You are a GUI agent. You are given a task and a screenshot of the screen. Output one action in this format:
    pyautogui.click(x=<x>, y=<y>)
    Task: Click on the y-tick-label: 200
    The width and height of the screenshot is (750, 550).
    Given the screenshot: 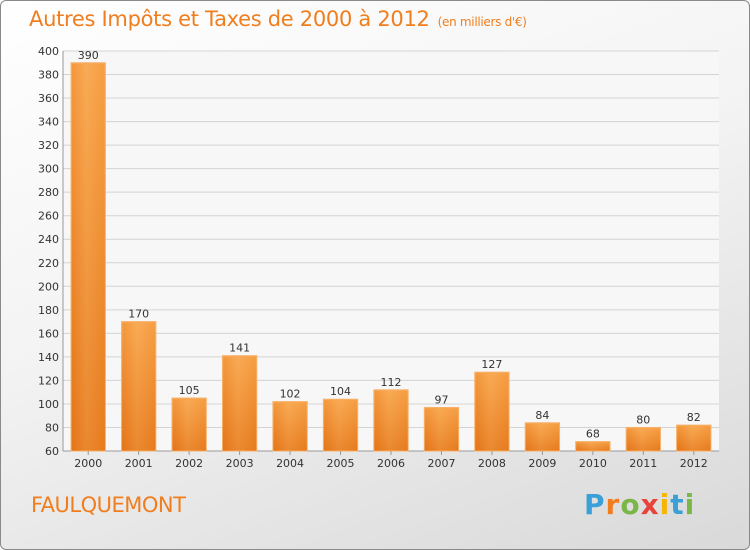 What is the action you would take?
    pyautogui.click(x=48, y=286)
    